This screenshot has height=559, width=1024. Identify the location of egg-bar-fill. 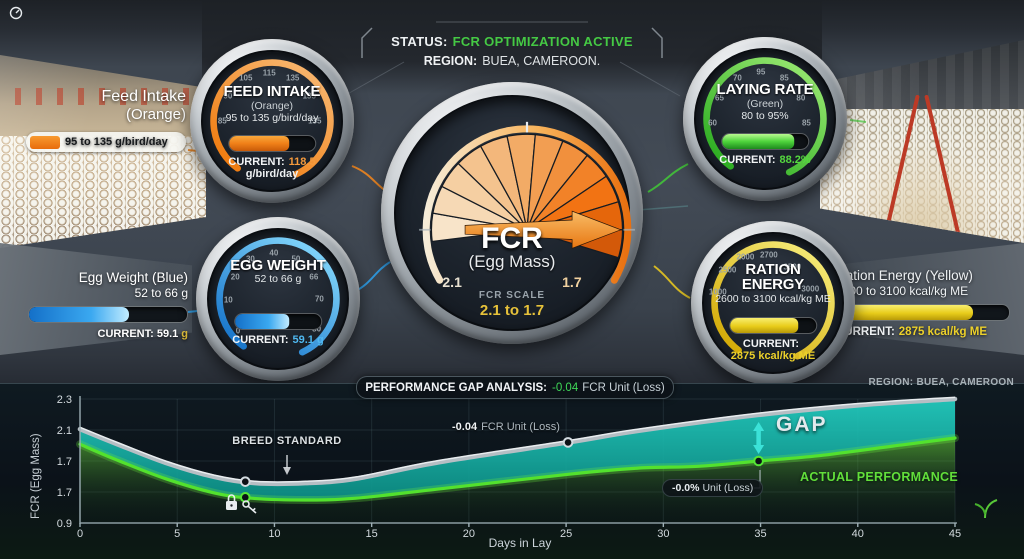
(262, 322).